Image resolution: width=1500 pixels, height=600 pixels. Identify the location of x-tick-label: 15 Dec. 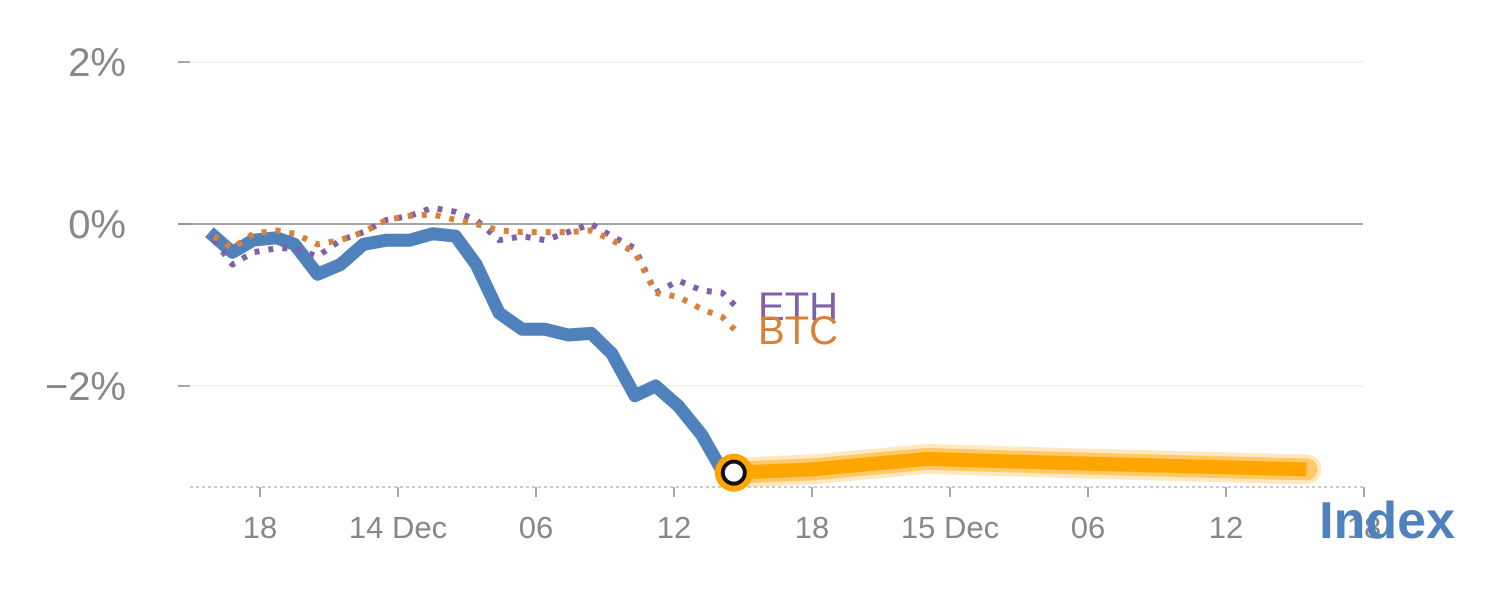
(950, 527).